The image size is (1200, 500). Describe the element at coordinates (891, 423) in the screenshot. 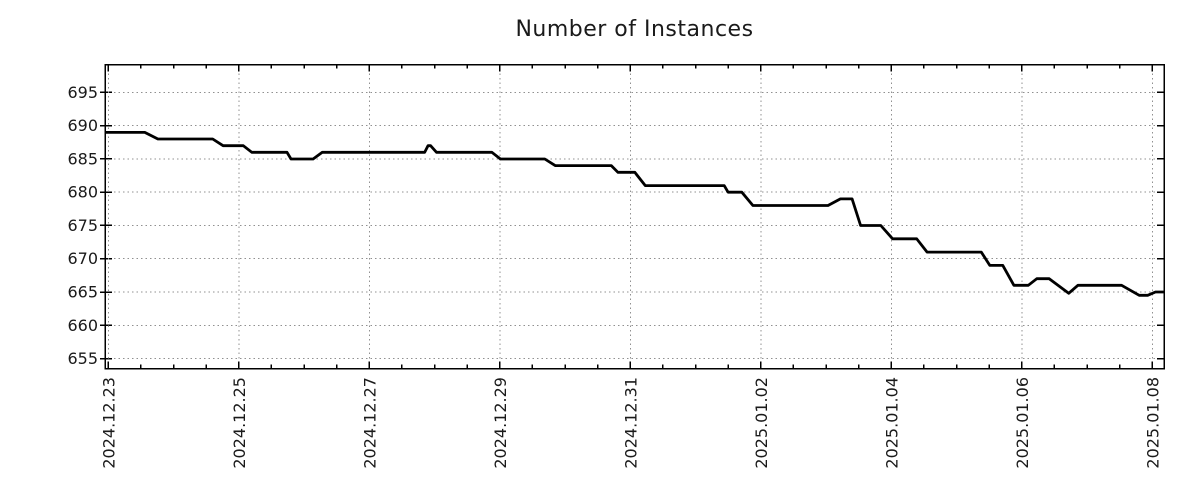

I see `x-tick-label: 2025.01.04` at that location.